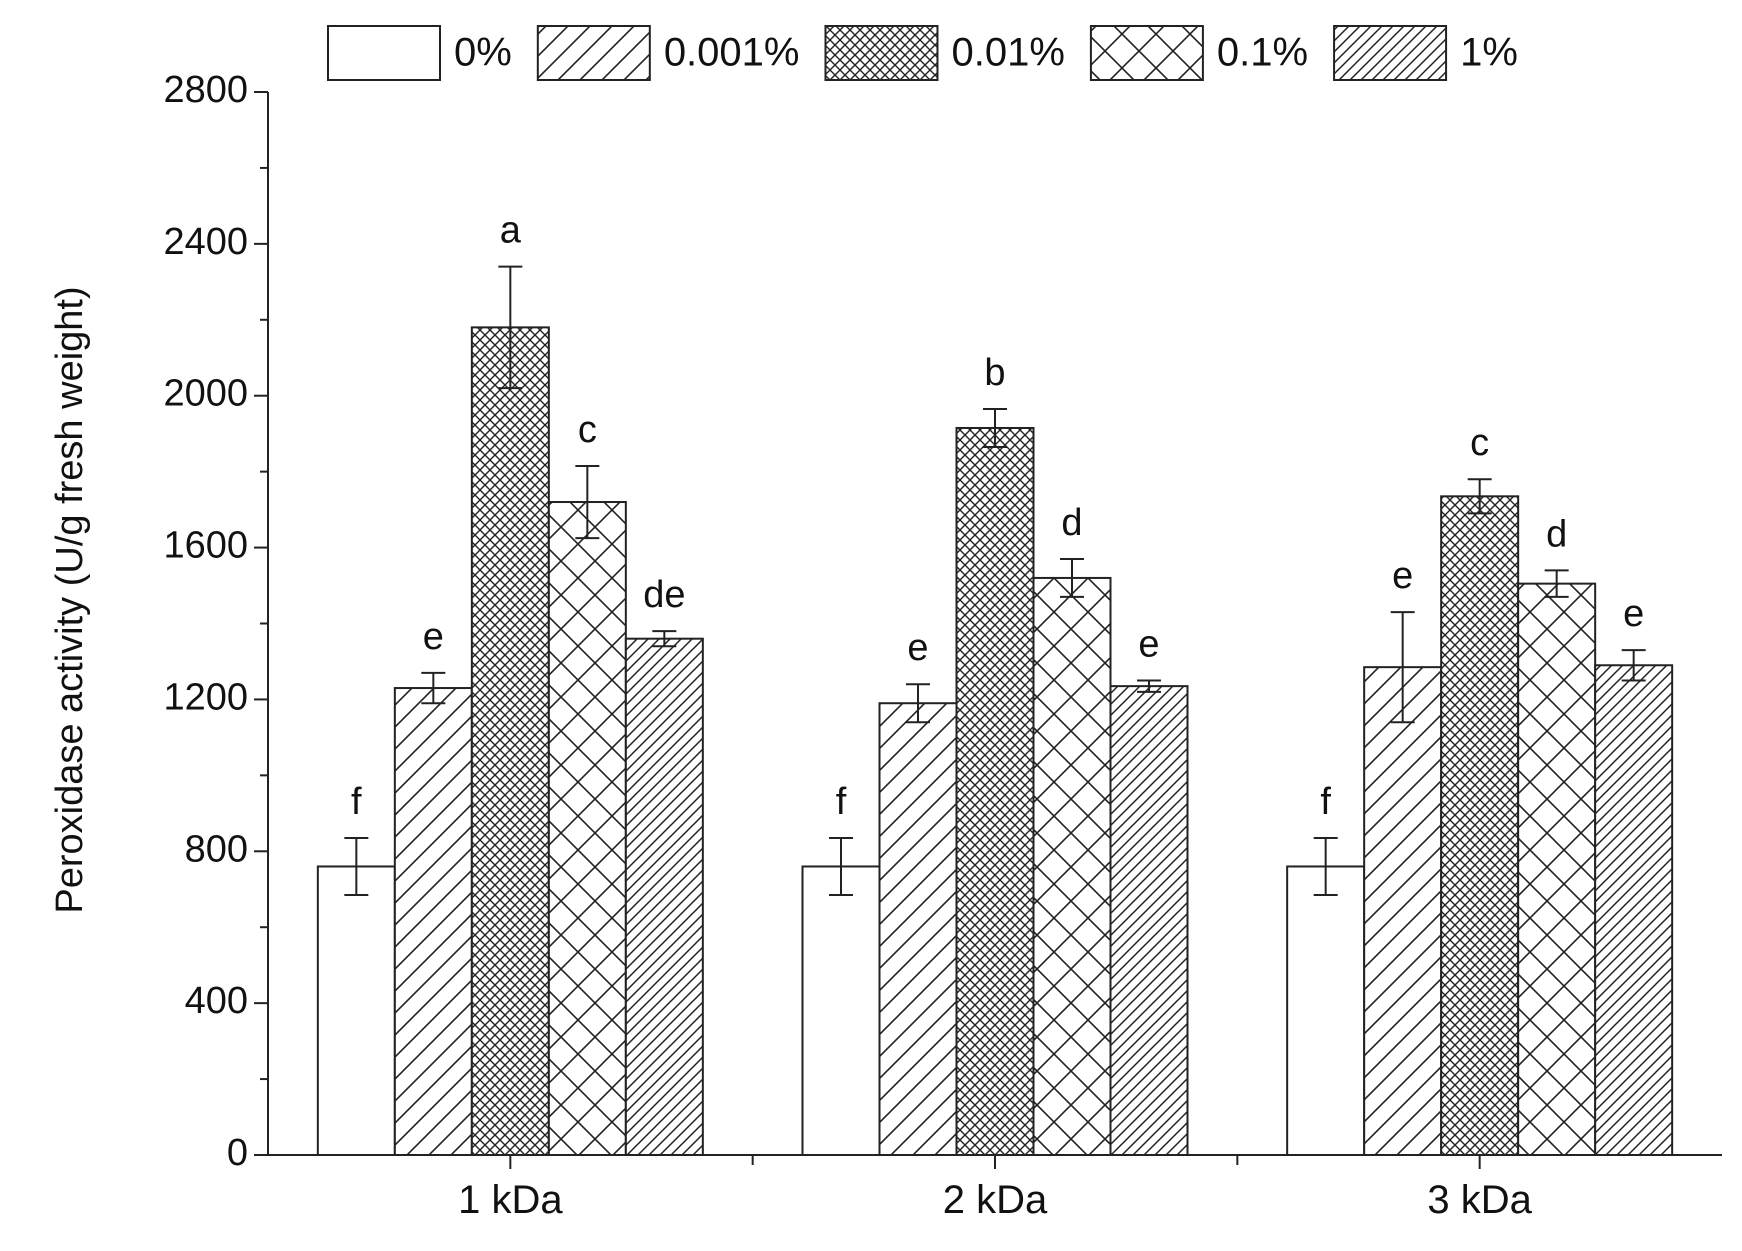 The height and width of the screenshot is (1251, 1742). Describe the element at coordinates (1489, 53) in the screenshot. I see `legend-label: 1%` at that location.